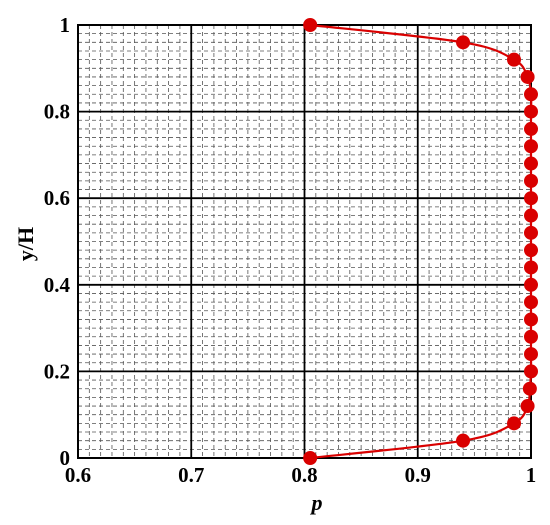  Describe the element at coordinates (57, 112) in the screenshot. I see `y-tick-label: 0.8` at that location.